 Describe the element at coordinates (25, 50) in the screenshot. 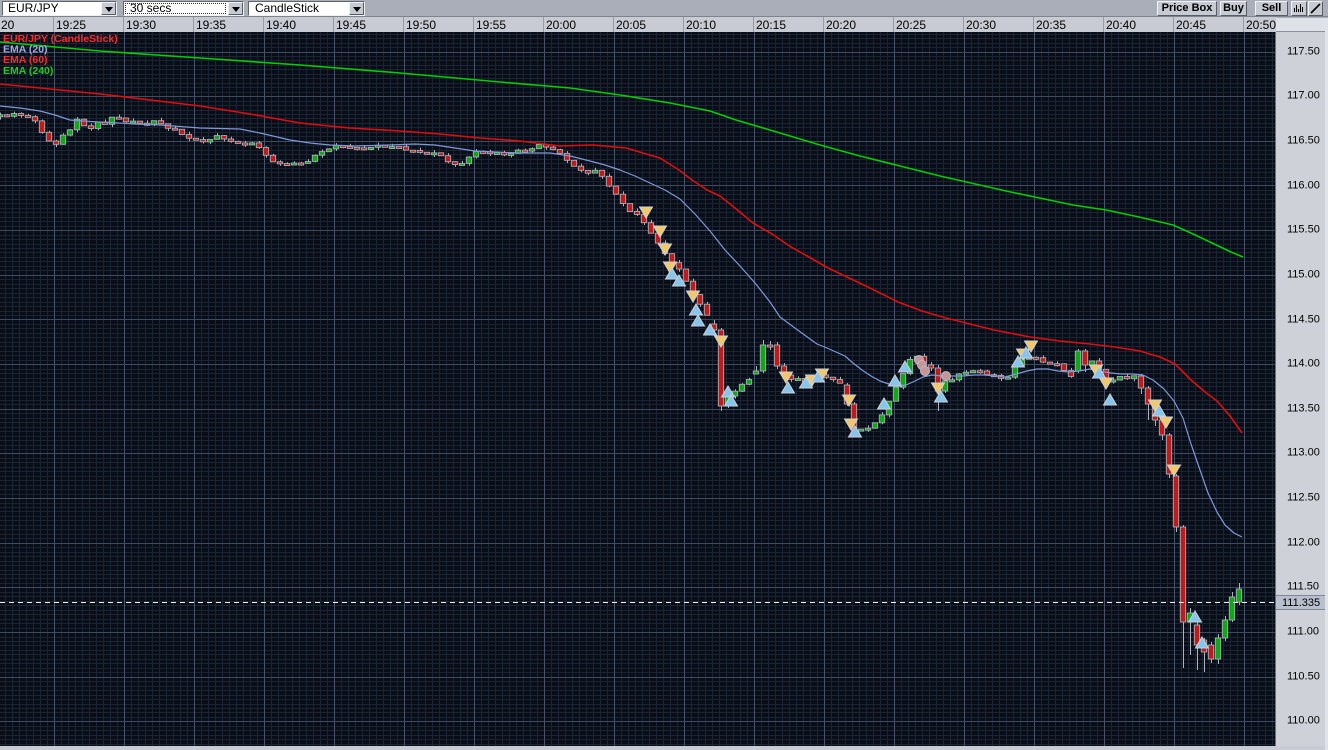

I see `svg-text: EMA (20)` at that location.